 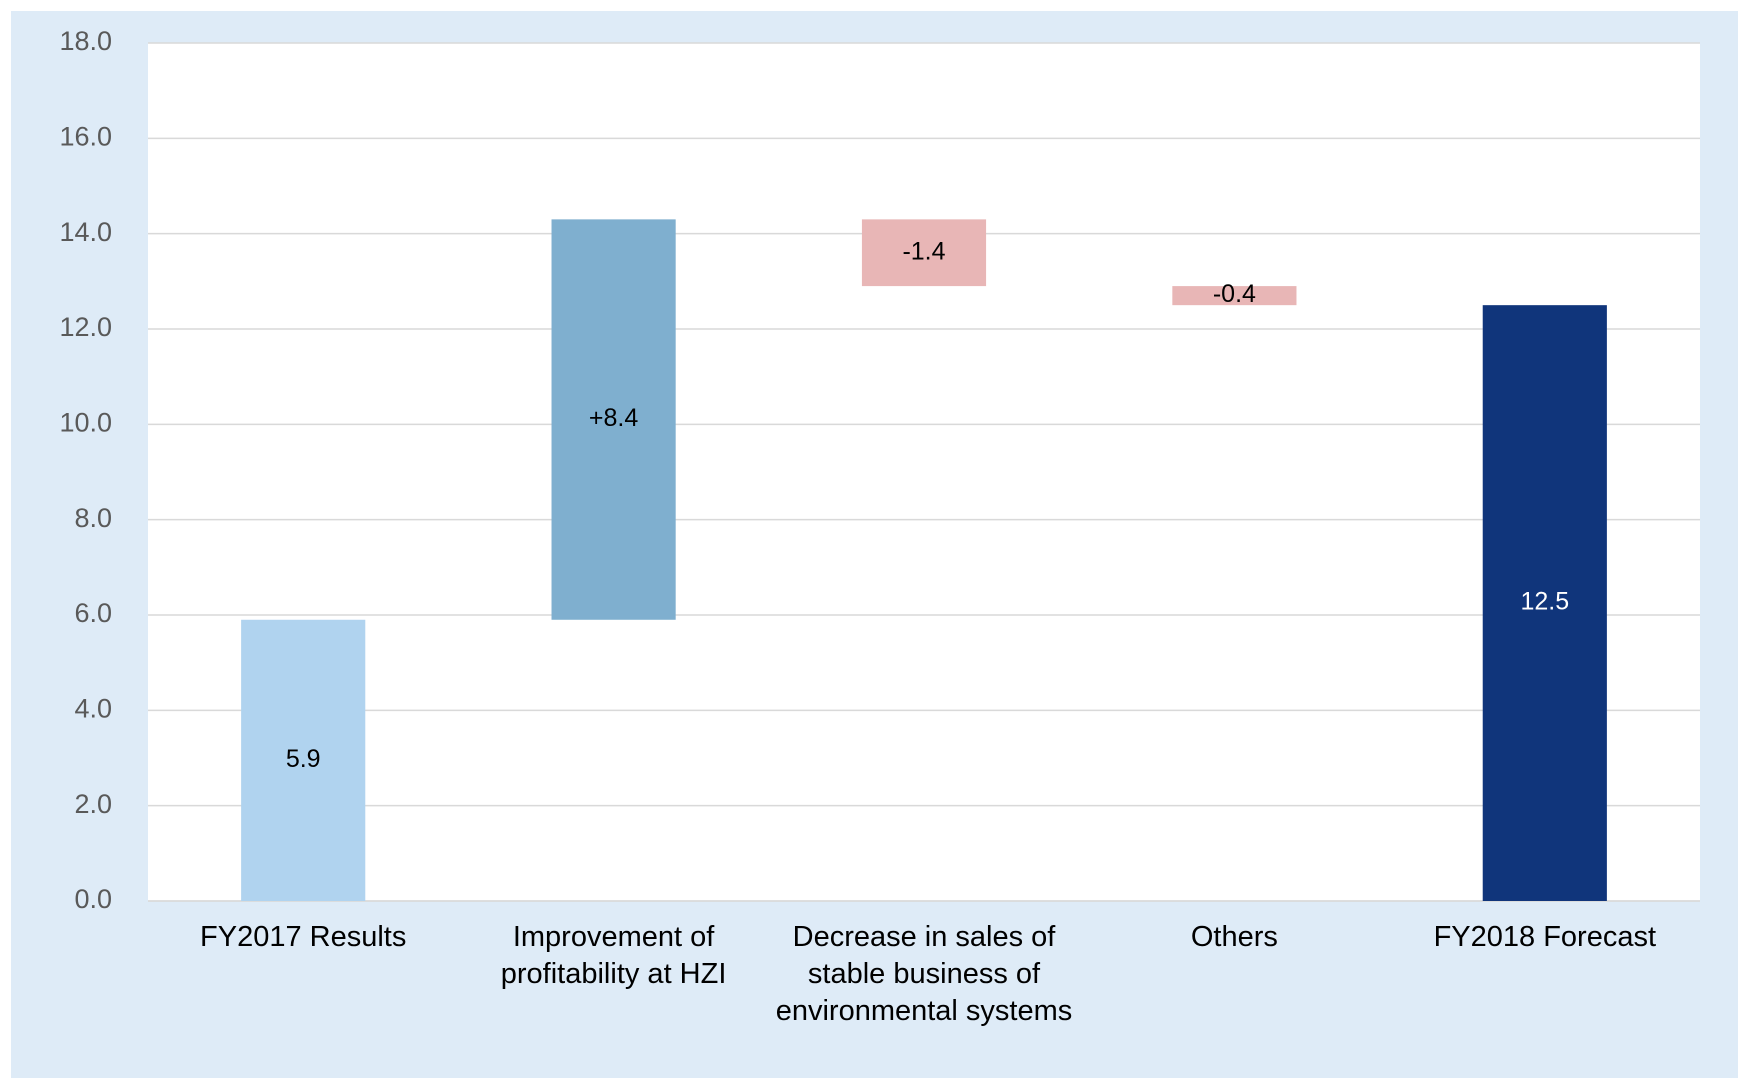 What do you see at coordinates (93, 613) in the screenshot?
I see `y-tick-label: 6.0` at bounding box center [93, 613].